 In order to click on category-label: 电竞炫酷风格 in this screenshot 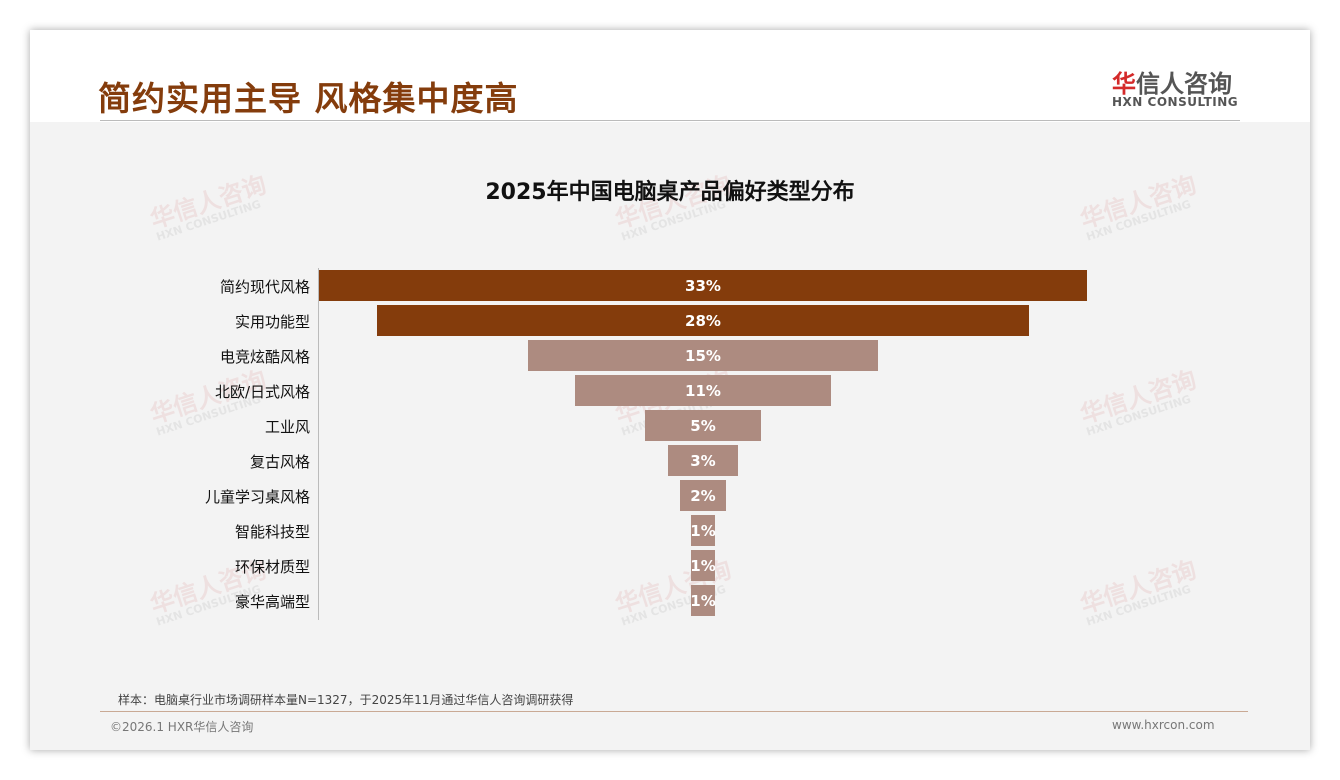, I will do `click(264, 357)`.